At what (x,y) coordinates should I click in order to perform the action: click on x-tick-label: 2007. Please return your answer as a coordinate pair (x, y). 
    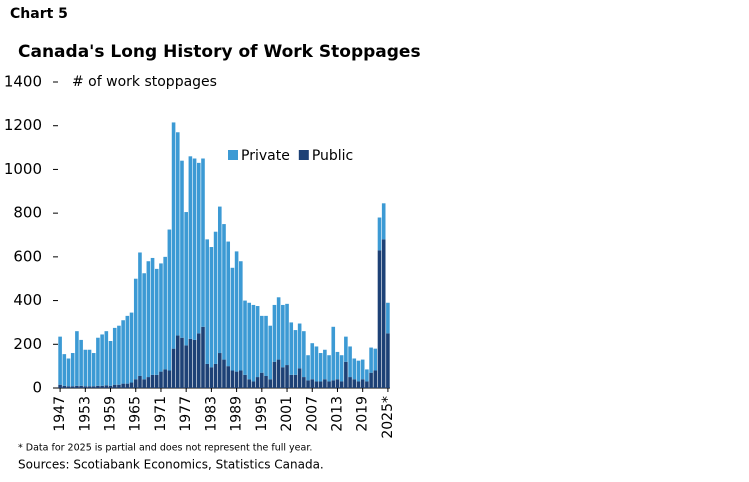
    Looking at the image, I should click on (312, 414).